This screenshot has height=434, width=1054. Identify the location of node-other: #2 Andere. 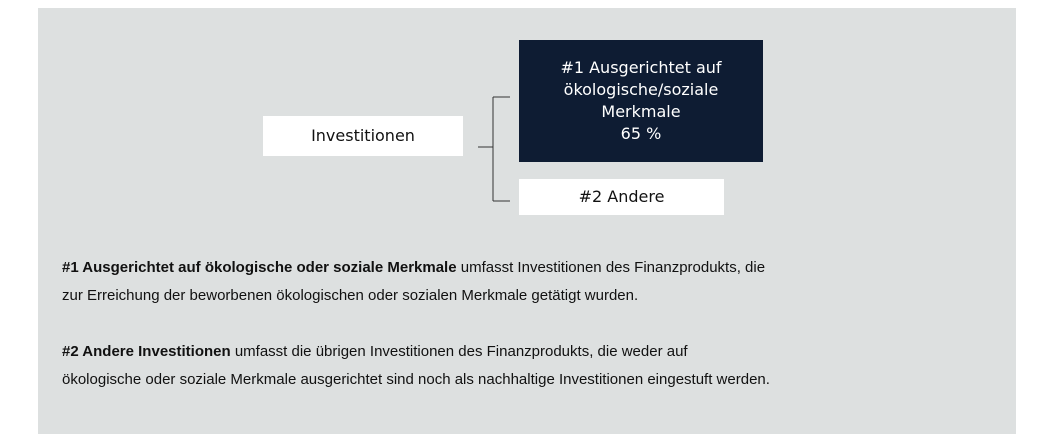
(621, 197).